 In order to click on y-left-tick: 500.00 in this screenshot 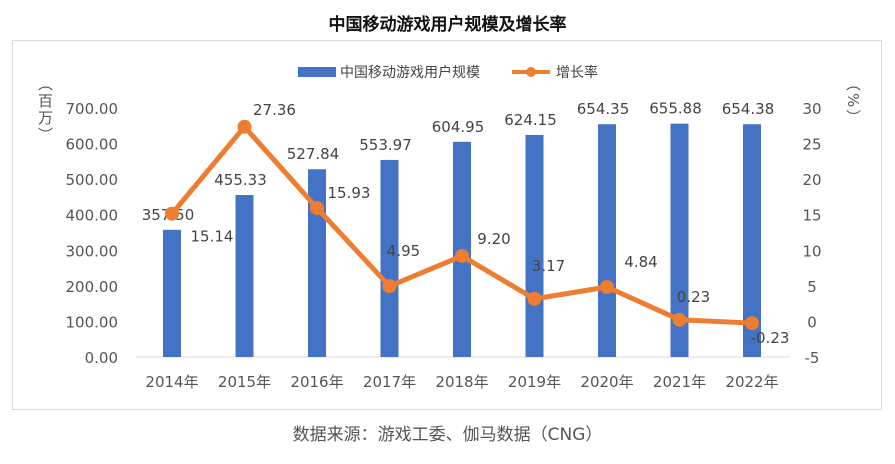, I will do `click(92, 180)`.